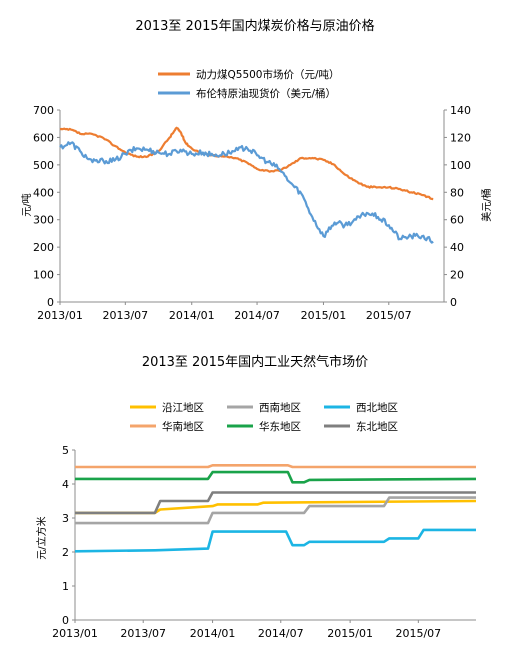  Describe the element at coordinates (65, 450) in the screenshot. I see `y-tick-label: 5` at that location.